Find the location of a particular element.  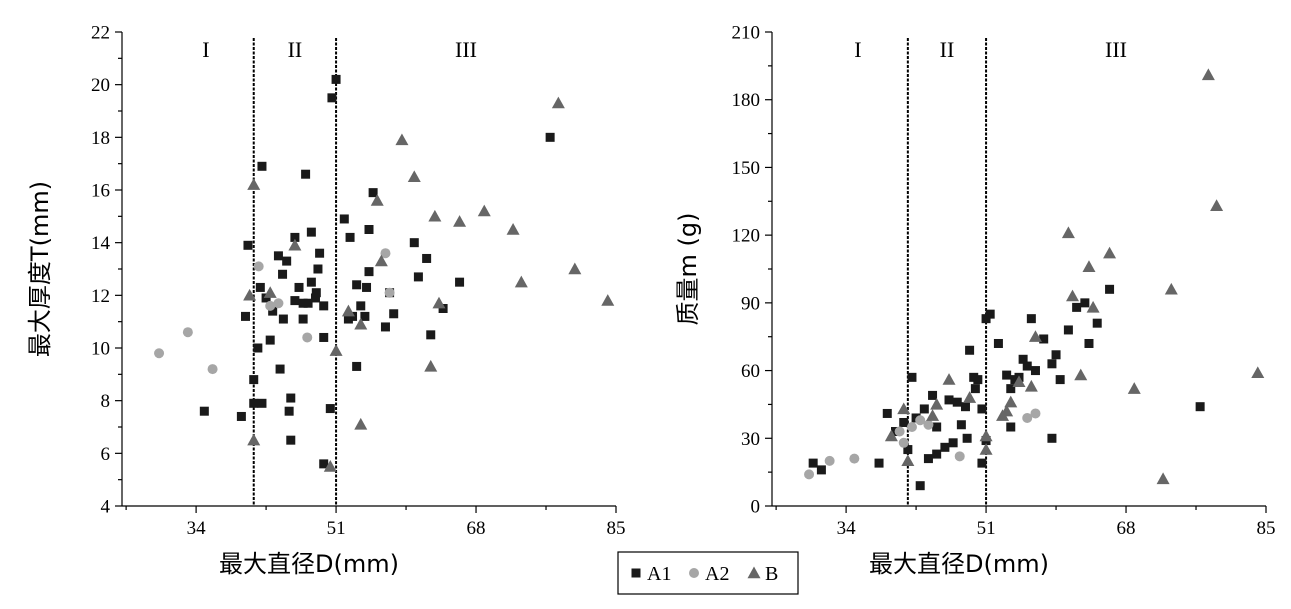

series-a1 is located at coordinates (1006, 387).